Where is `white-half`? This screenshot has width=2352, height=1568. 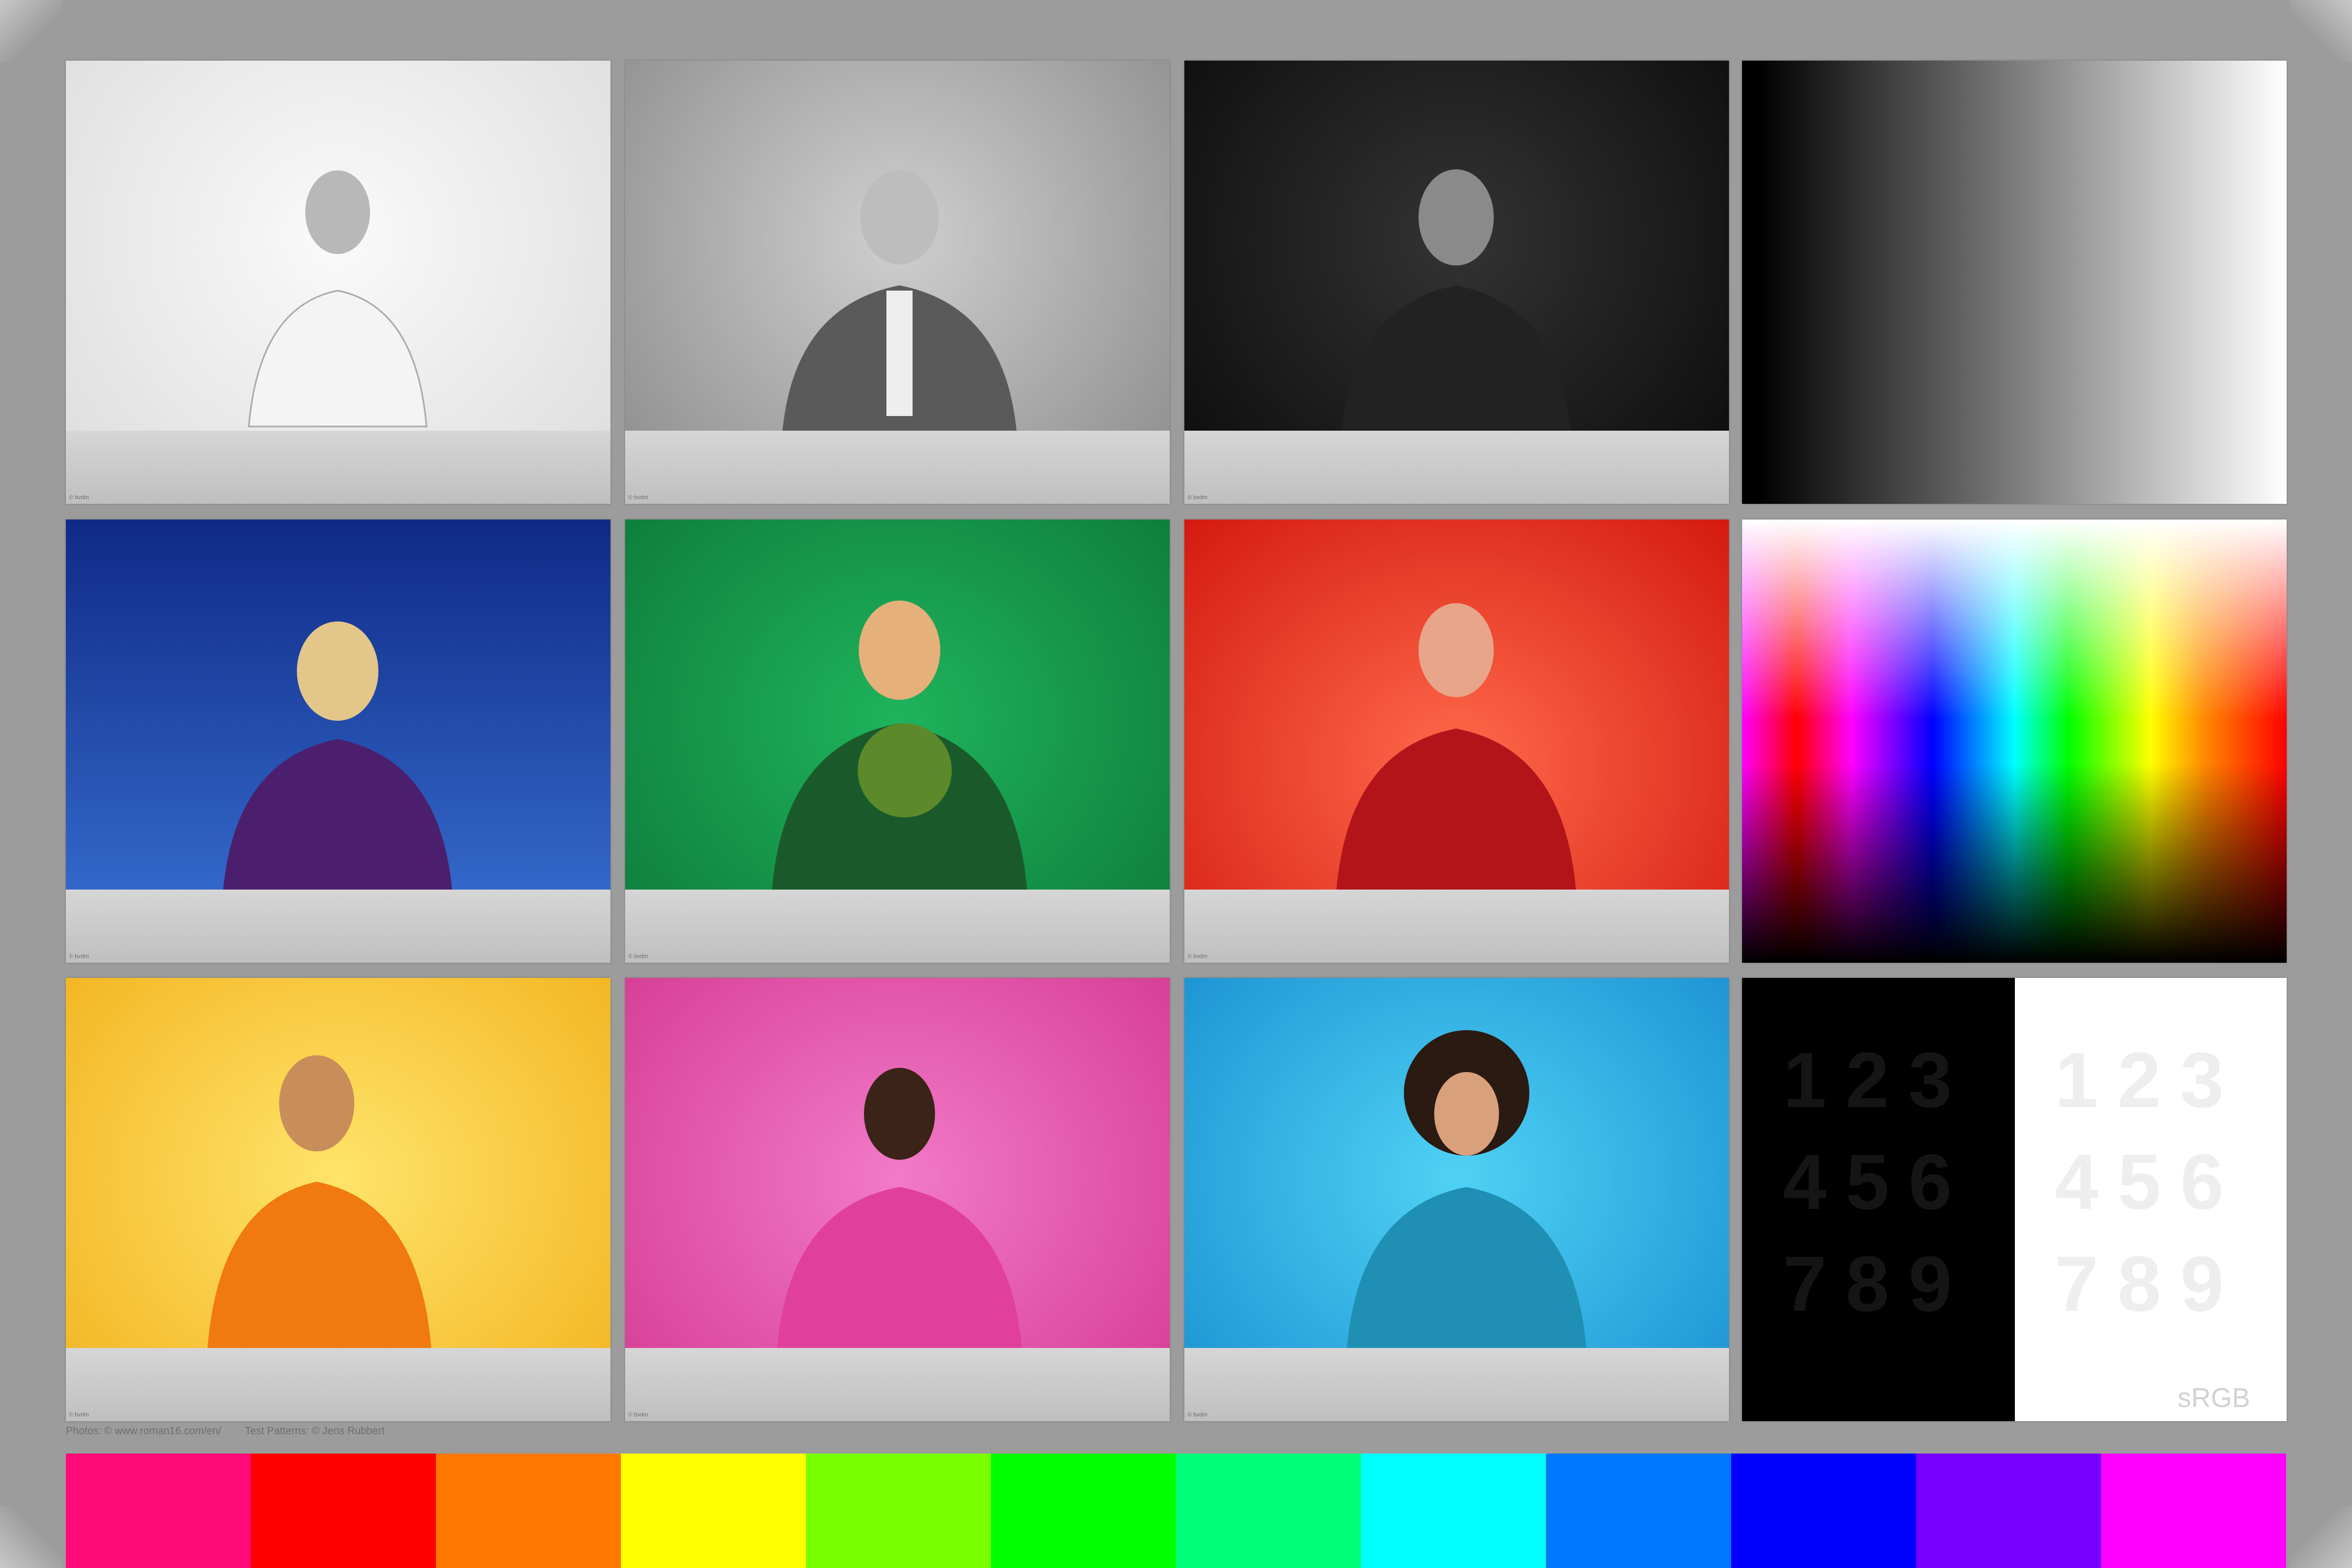 white-half is located at coordinates (2151, 1199).